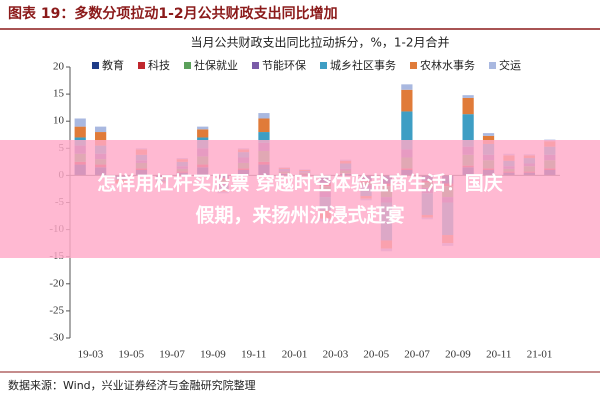 This screenshot has height=400, width=600. I want to click on chart-subtitle: 当月公共财政支出同比拉动拆分，%，1-2月合并, so click(319, 42).